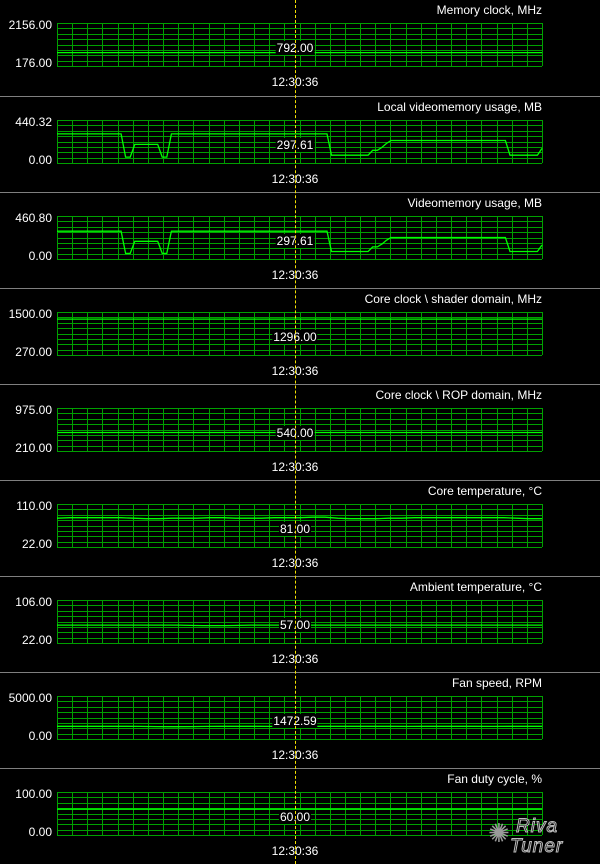 This screenshot has width=600, height=864. I want to click on panel-title: Local videomemory usage, MB, so click(459, 107).